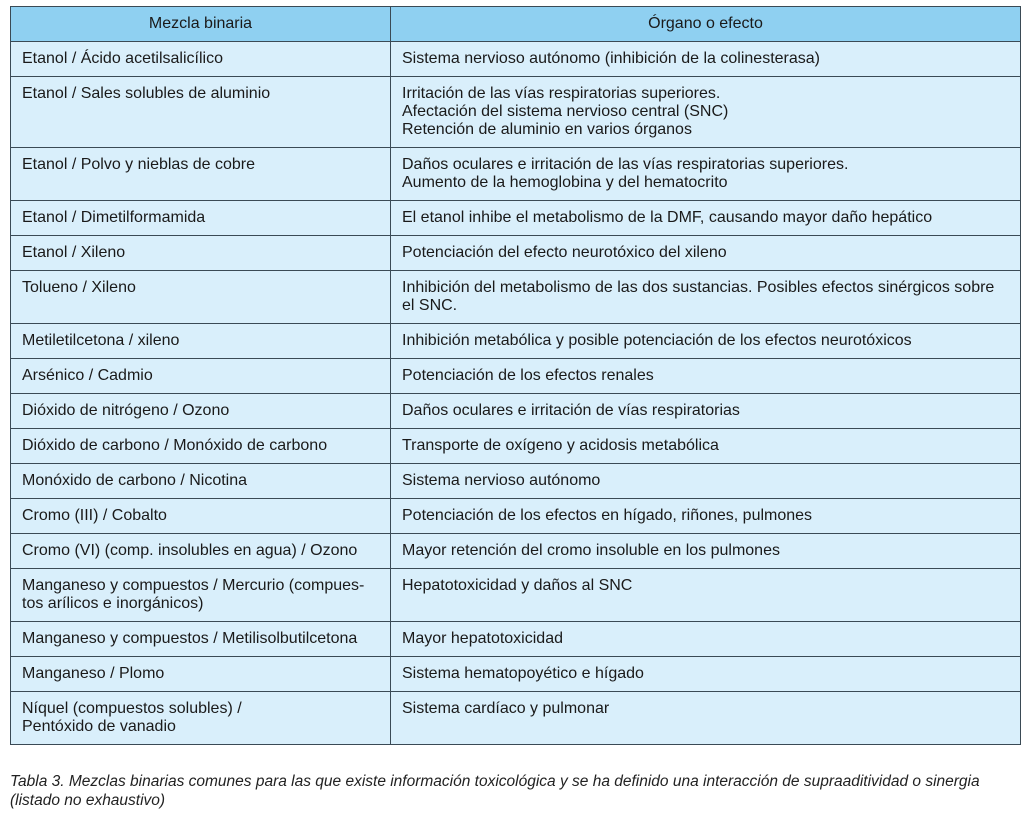 Image resolution: width=1035 pixels, height=817 pixels. Describe the element at coordinates (705, 24) in the screenshot. I see `header-effect: Órgano o efecto` at that location.